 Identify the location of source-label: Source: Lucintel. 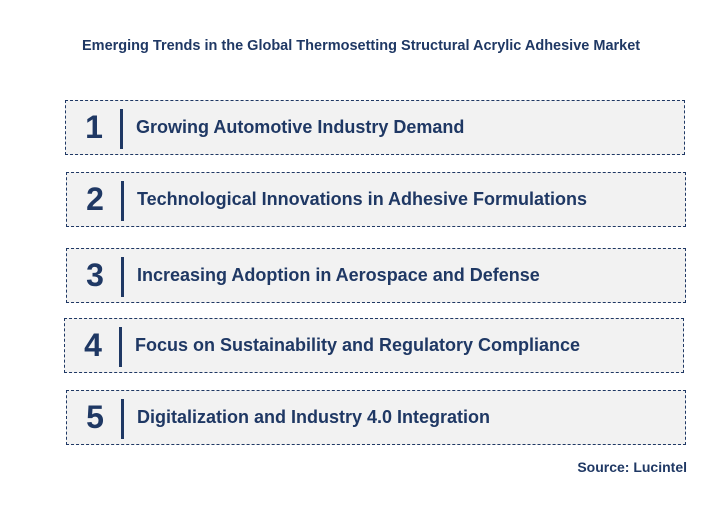
(632, 467).